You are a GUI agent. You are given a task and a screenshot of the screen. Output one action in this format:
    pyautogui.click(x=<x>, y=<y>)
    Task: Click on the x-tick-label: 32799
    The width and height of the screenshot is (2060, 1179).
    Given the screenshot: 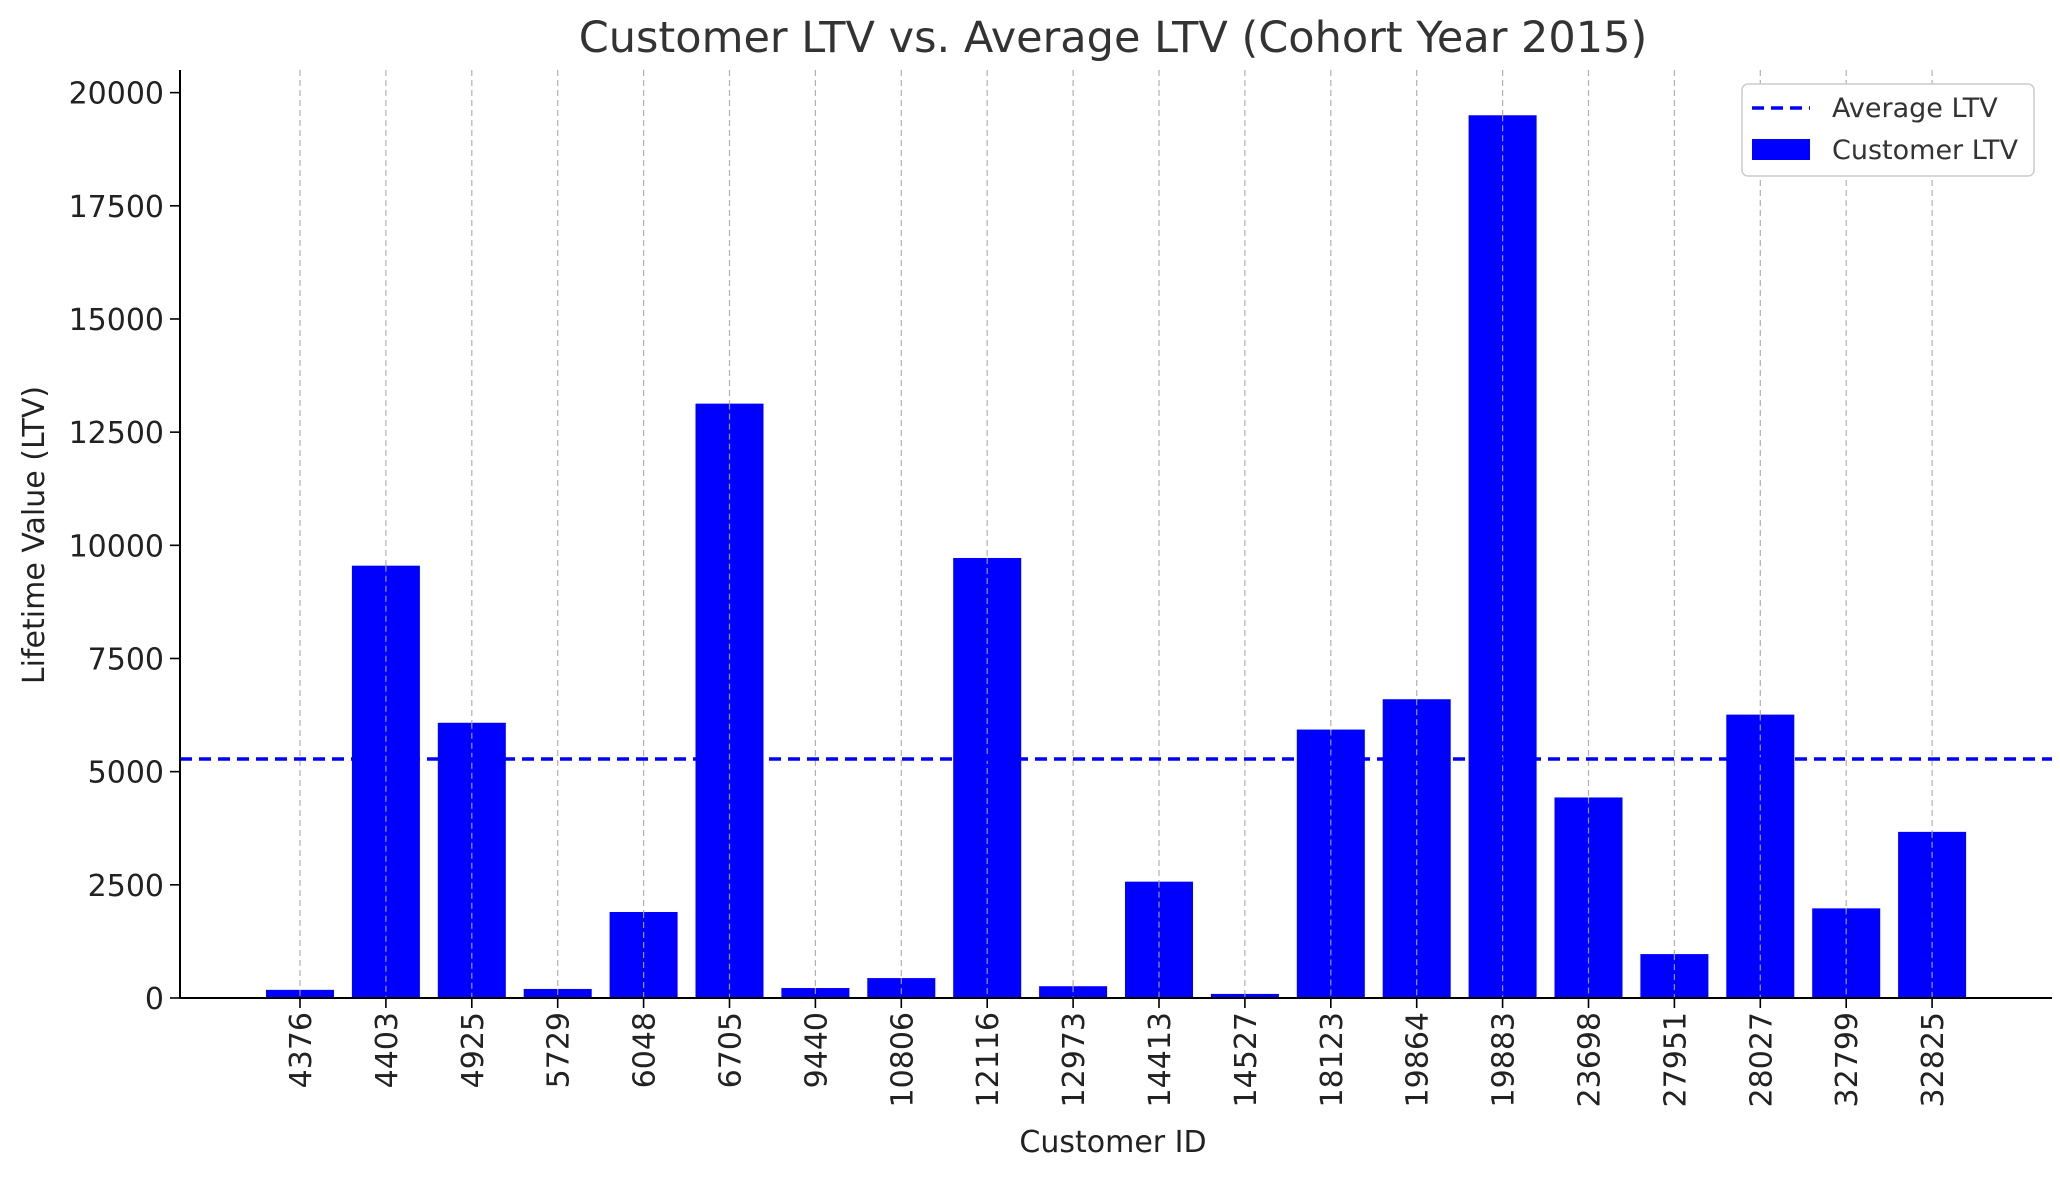 What is the action you would take?
    pyautogui.click(x=1847, y=1059)
    